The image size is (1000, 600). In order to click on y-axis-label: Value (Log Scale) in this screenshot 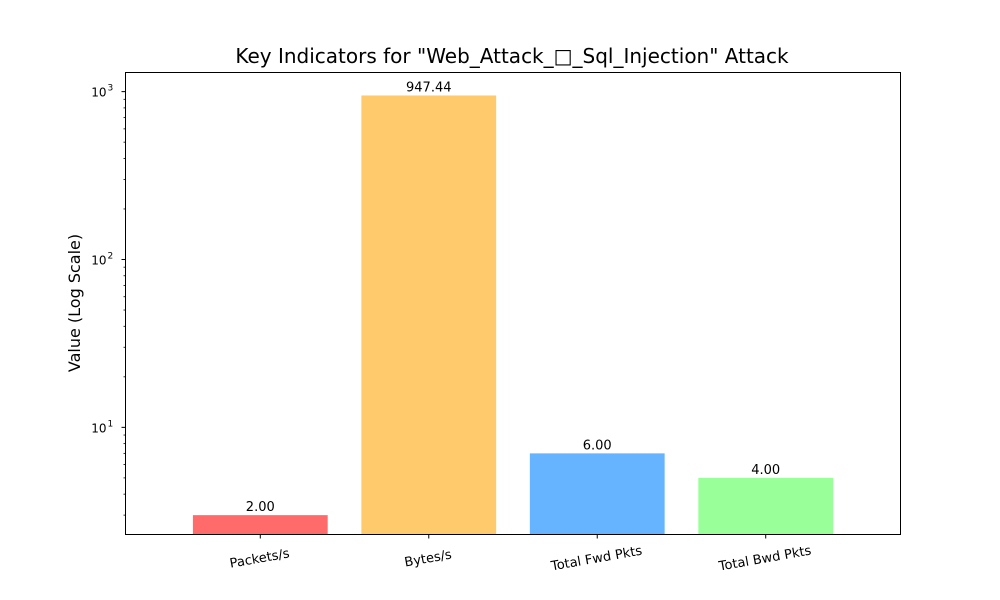, I will do `click(74, 303)`.